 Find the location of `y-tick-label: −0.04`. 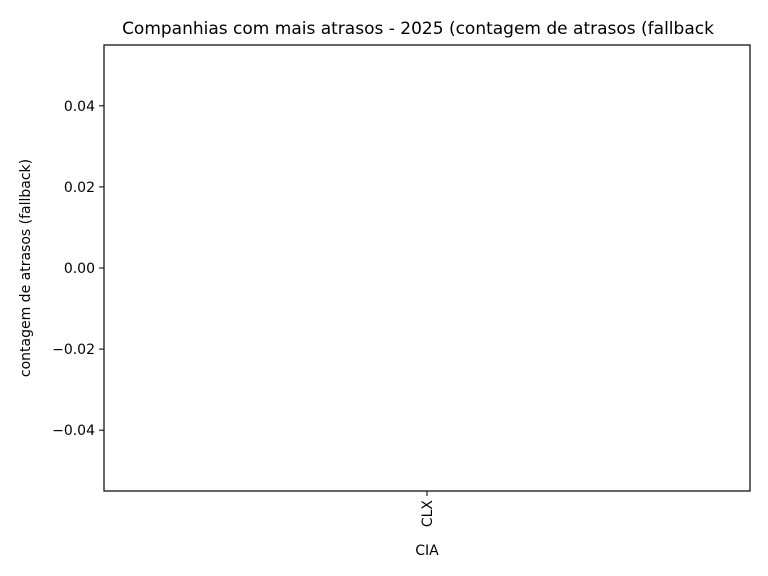

y-tick-label: −0.04 is located at coordinates (73, 431).